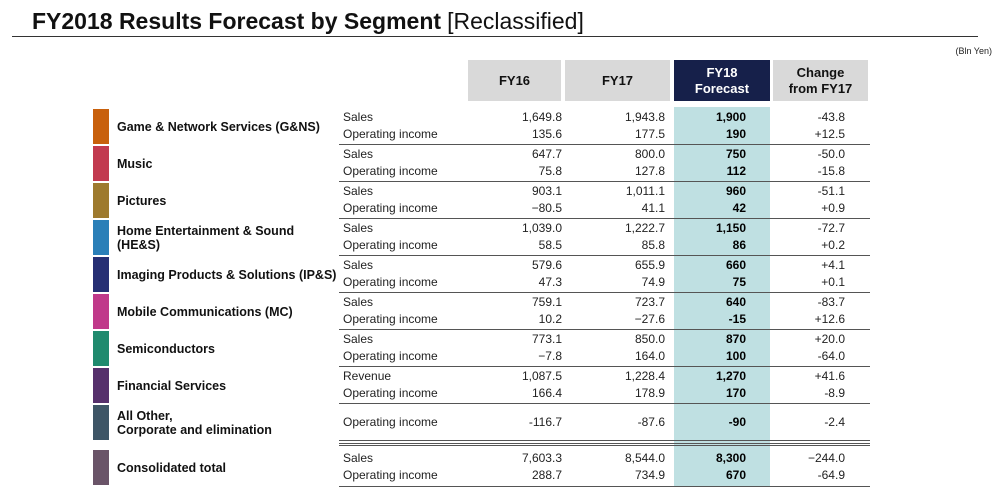 The image size is (1000, 500). I want to click on value-change: -64.0, so click(831, 356).